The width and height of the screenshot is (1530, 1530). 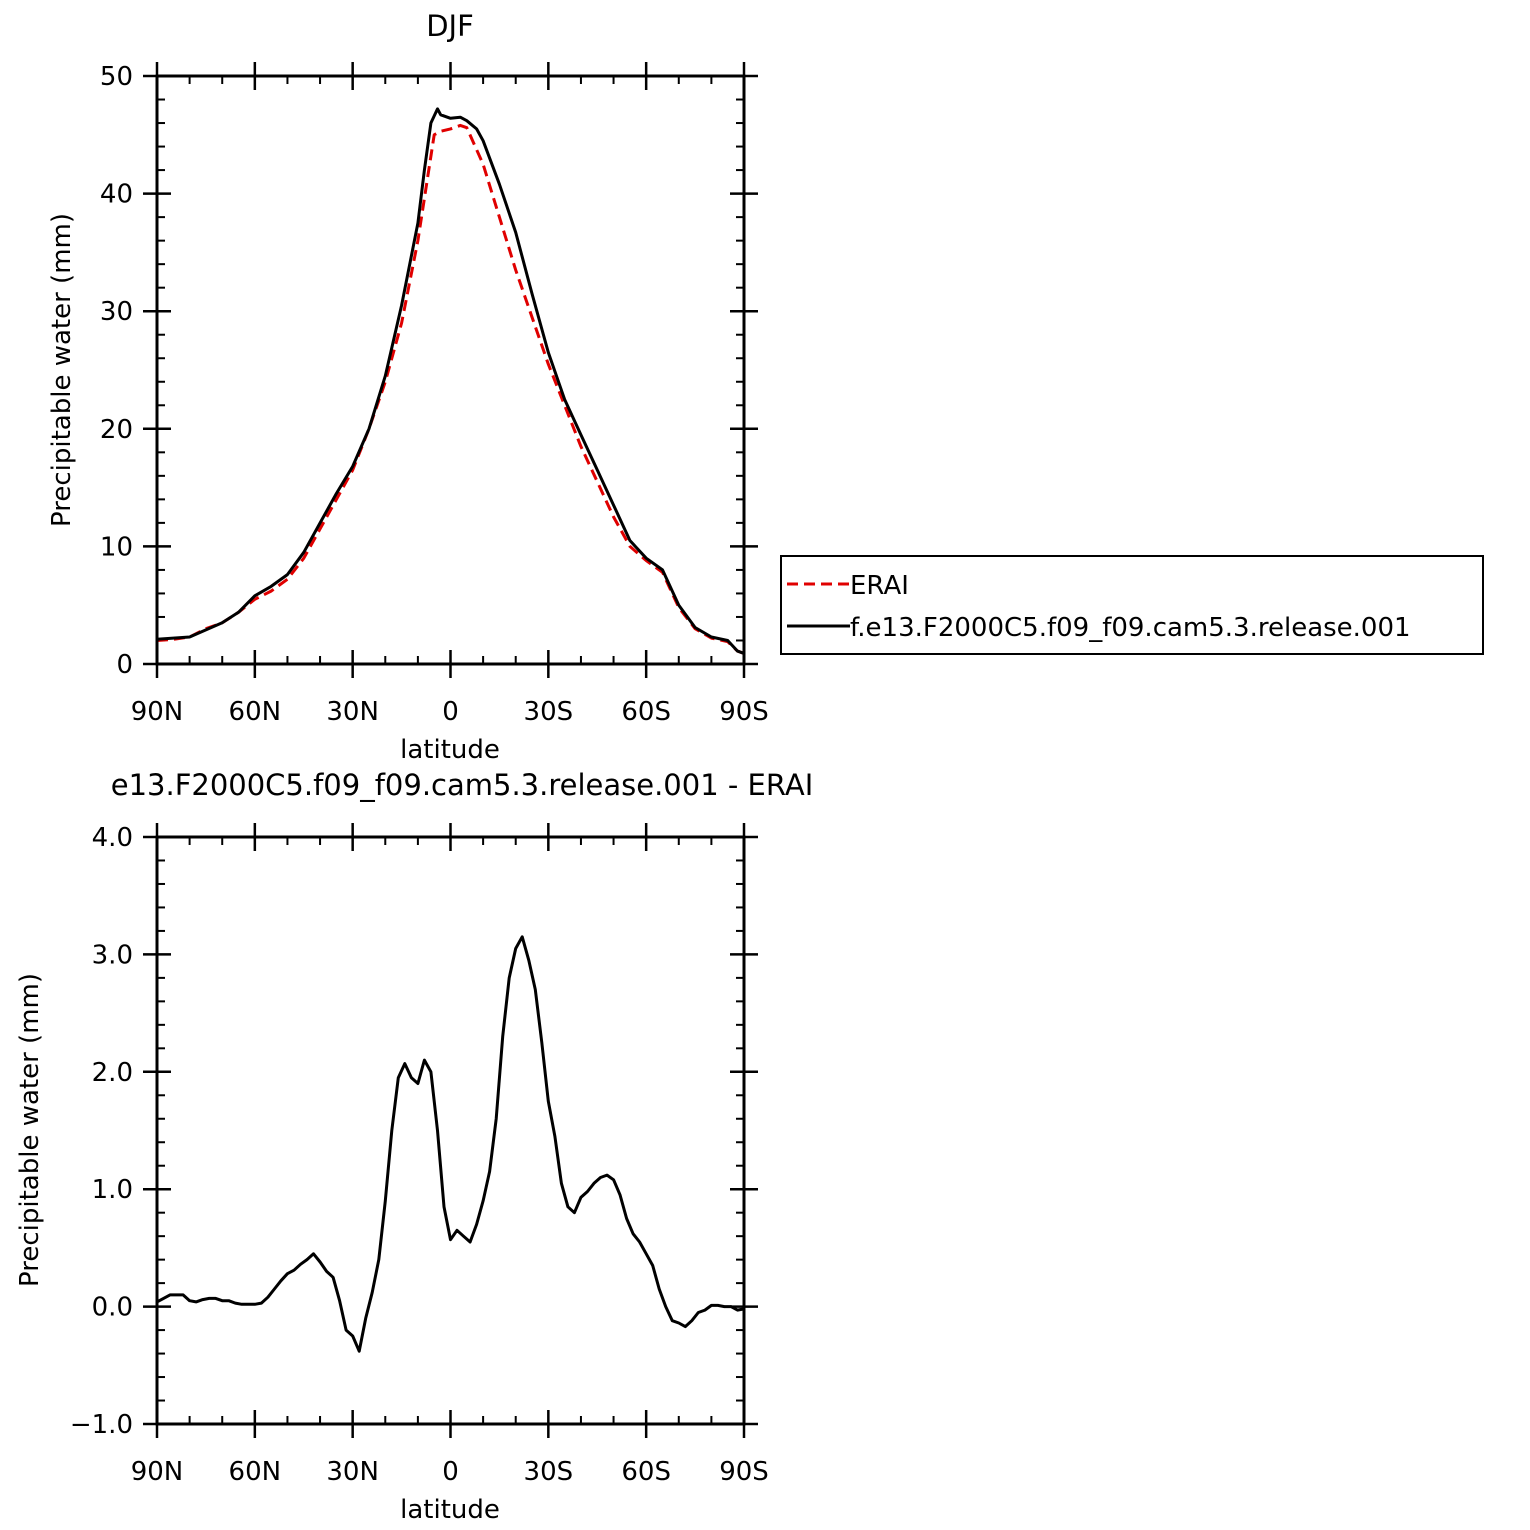 I want to click on y-tick-label: 3.0, so click(x=112, y=955).